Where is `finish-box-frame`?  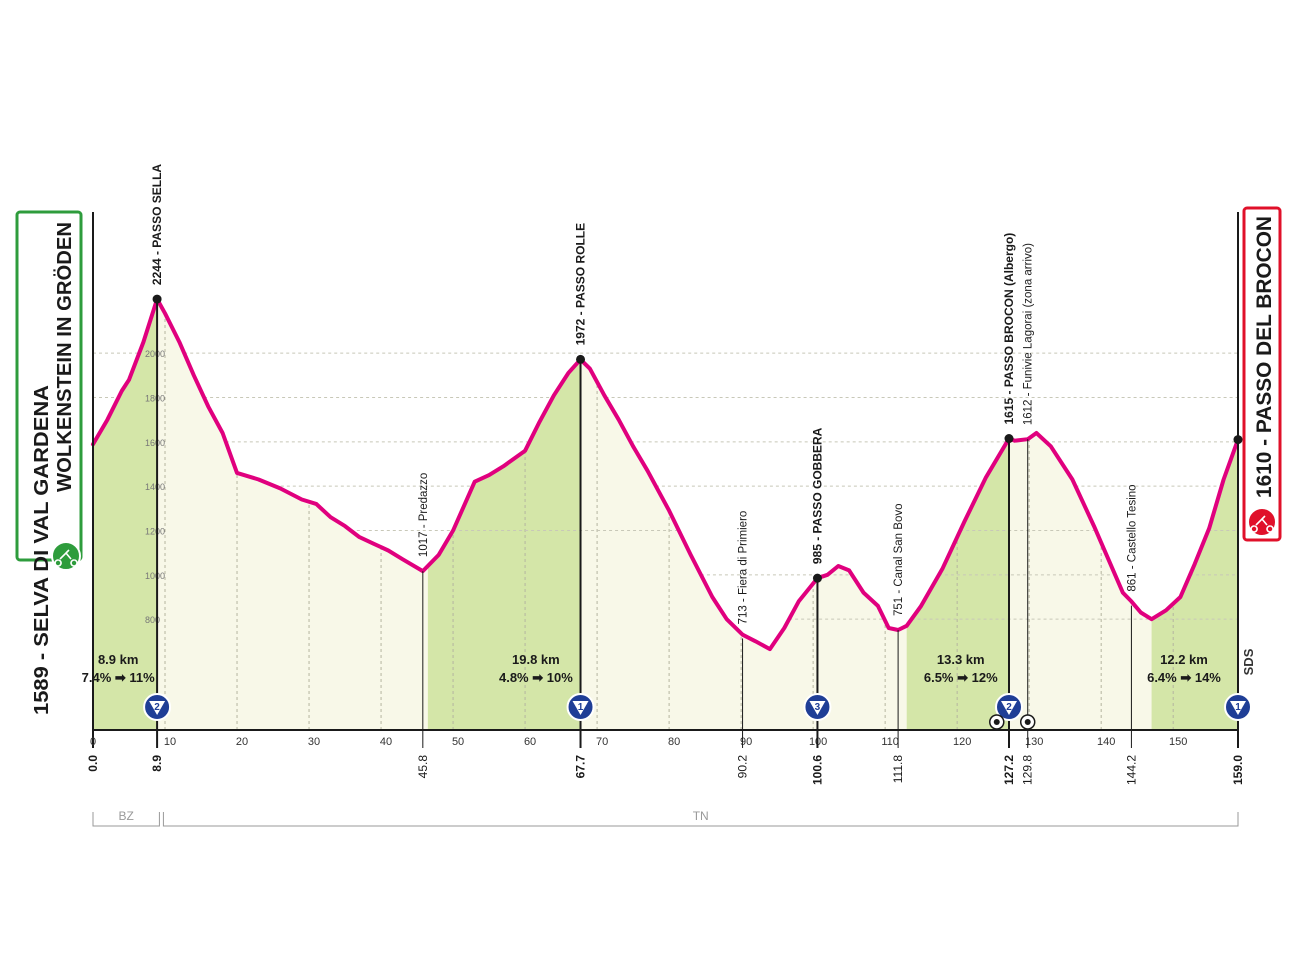
finish-box-frame is located at coordinates (1262, 374).